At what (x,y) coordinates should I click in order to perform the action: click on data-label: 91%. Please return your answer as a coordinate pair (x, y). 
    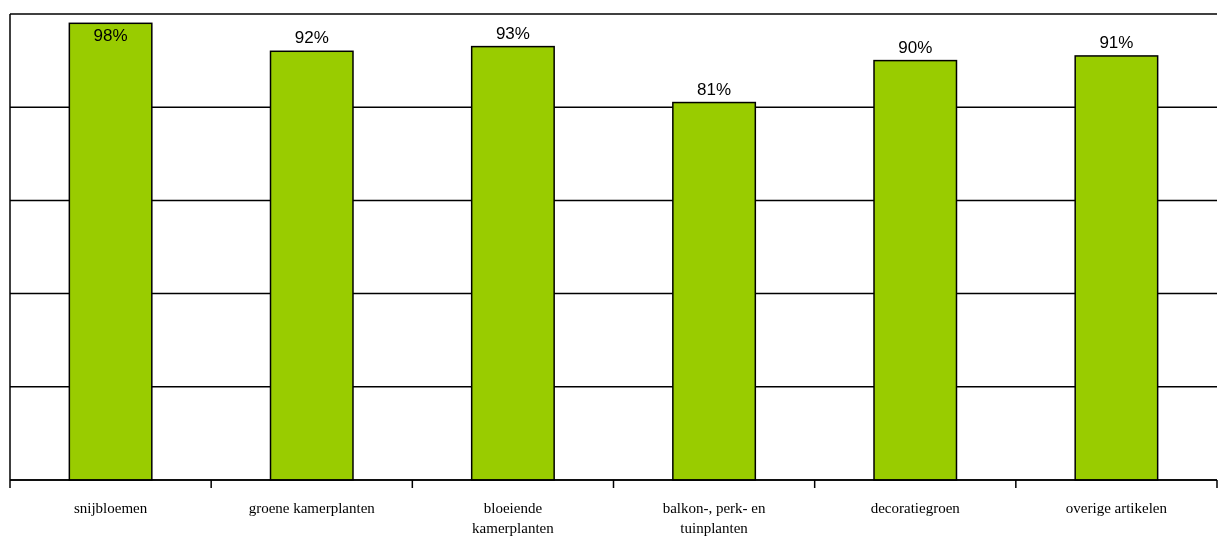
    Looking at the image, I should click on (1116, 42).